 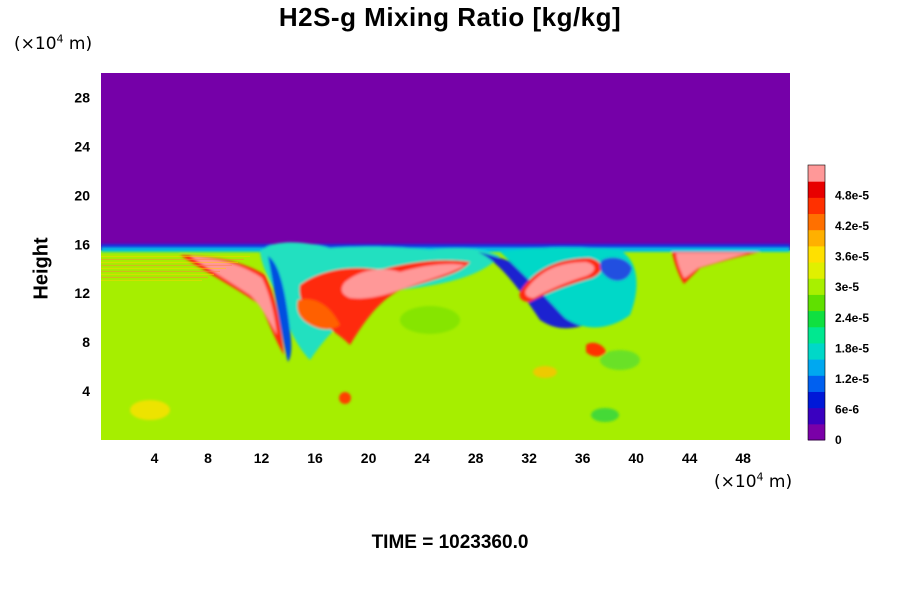 I want to click on y-tick-label: 12, so click(x=82, y=293).